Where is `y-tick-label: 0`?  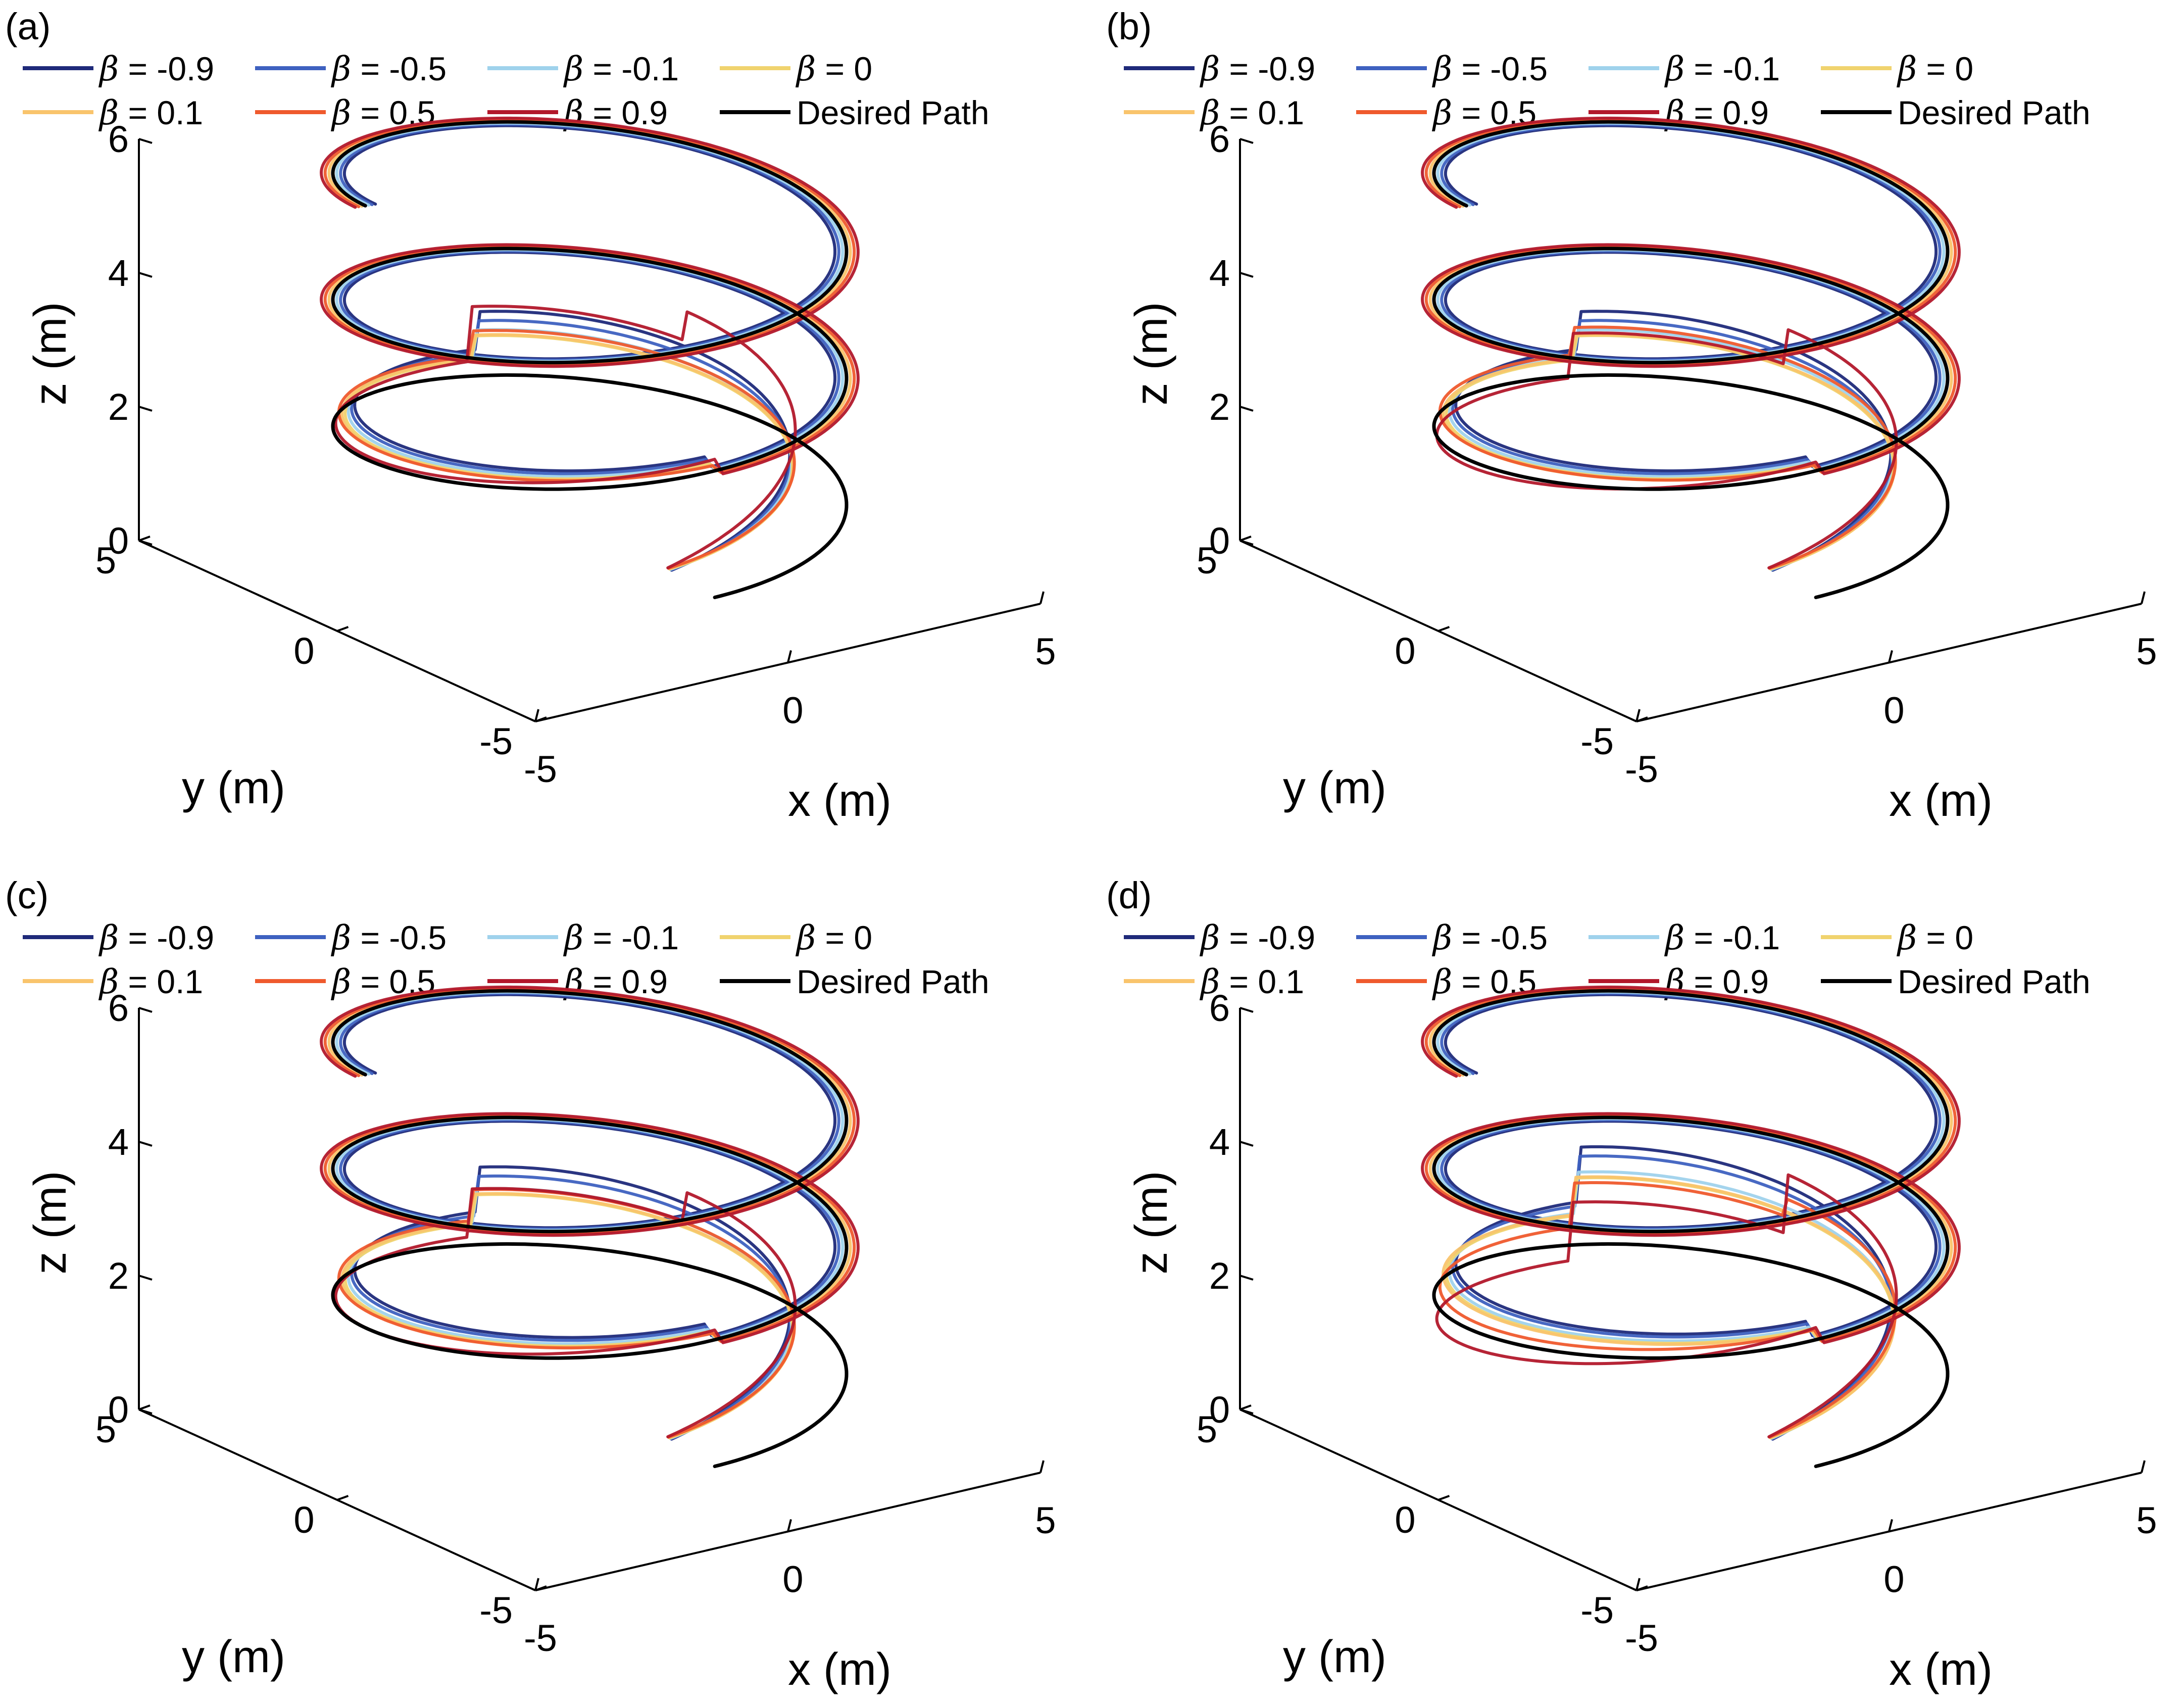 y-tick-label: 0 is located at coordinates (303, 1520).